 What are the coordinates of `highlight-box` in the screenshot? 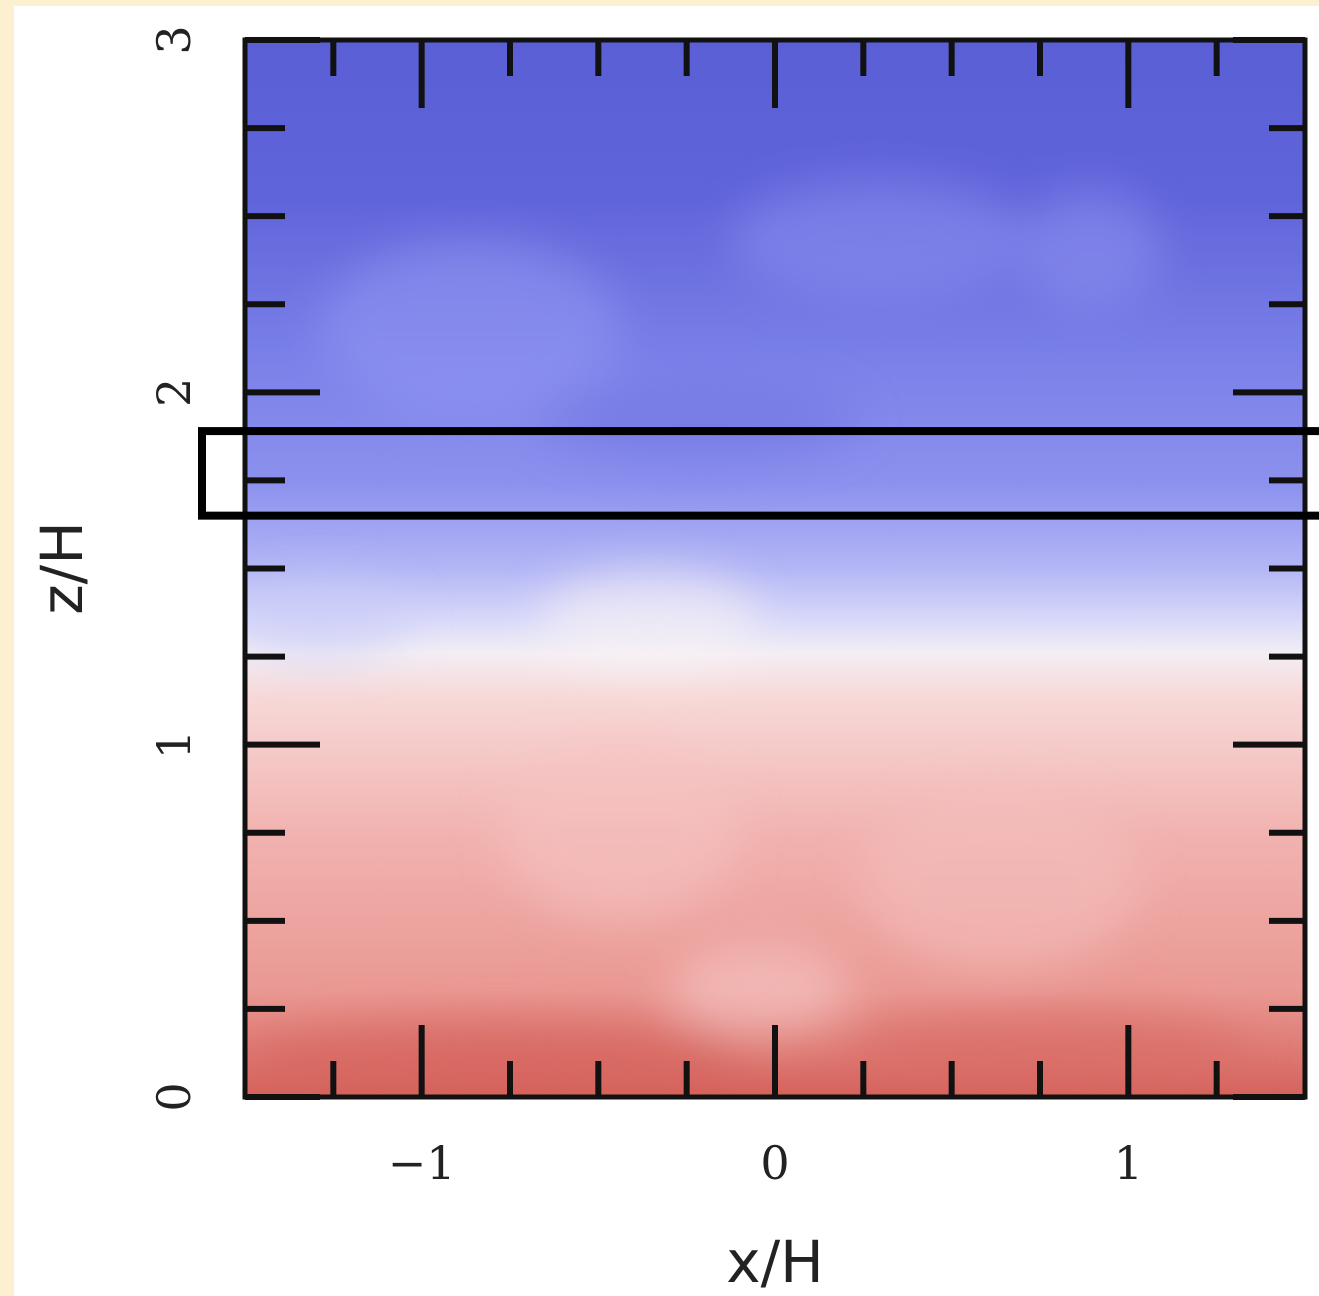 It's located at (758, 473).